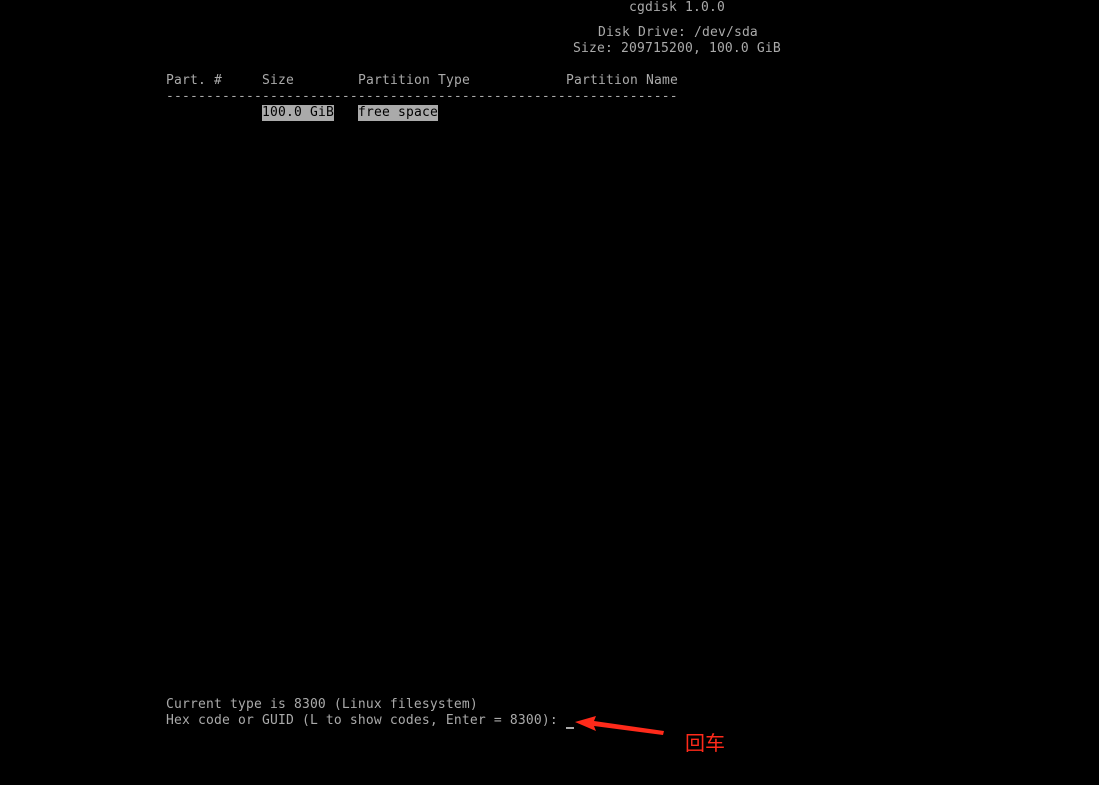 Image resolution: width=1099 pixels, height=785 pixels. Describe the element at coordinates (278, 80) in the screenshot. I see `column-header-size: Size` at that location.